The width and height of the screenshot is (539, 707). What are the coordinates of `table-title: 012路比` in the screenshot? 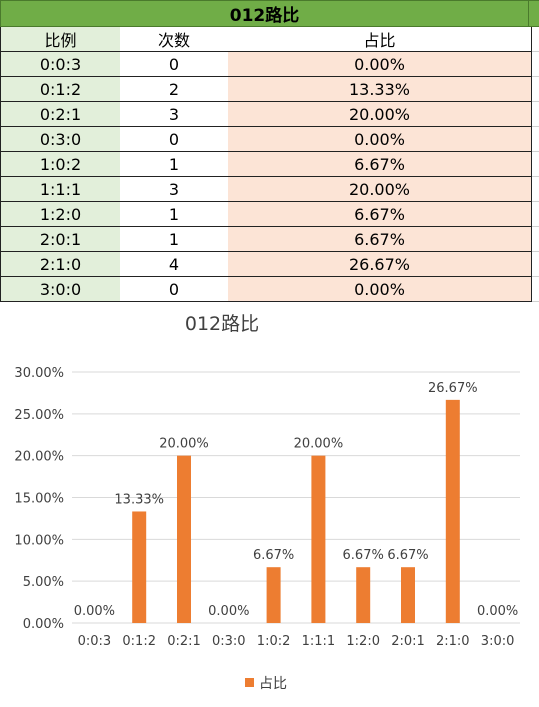 It's located at (264, 13).